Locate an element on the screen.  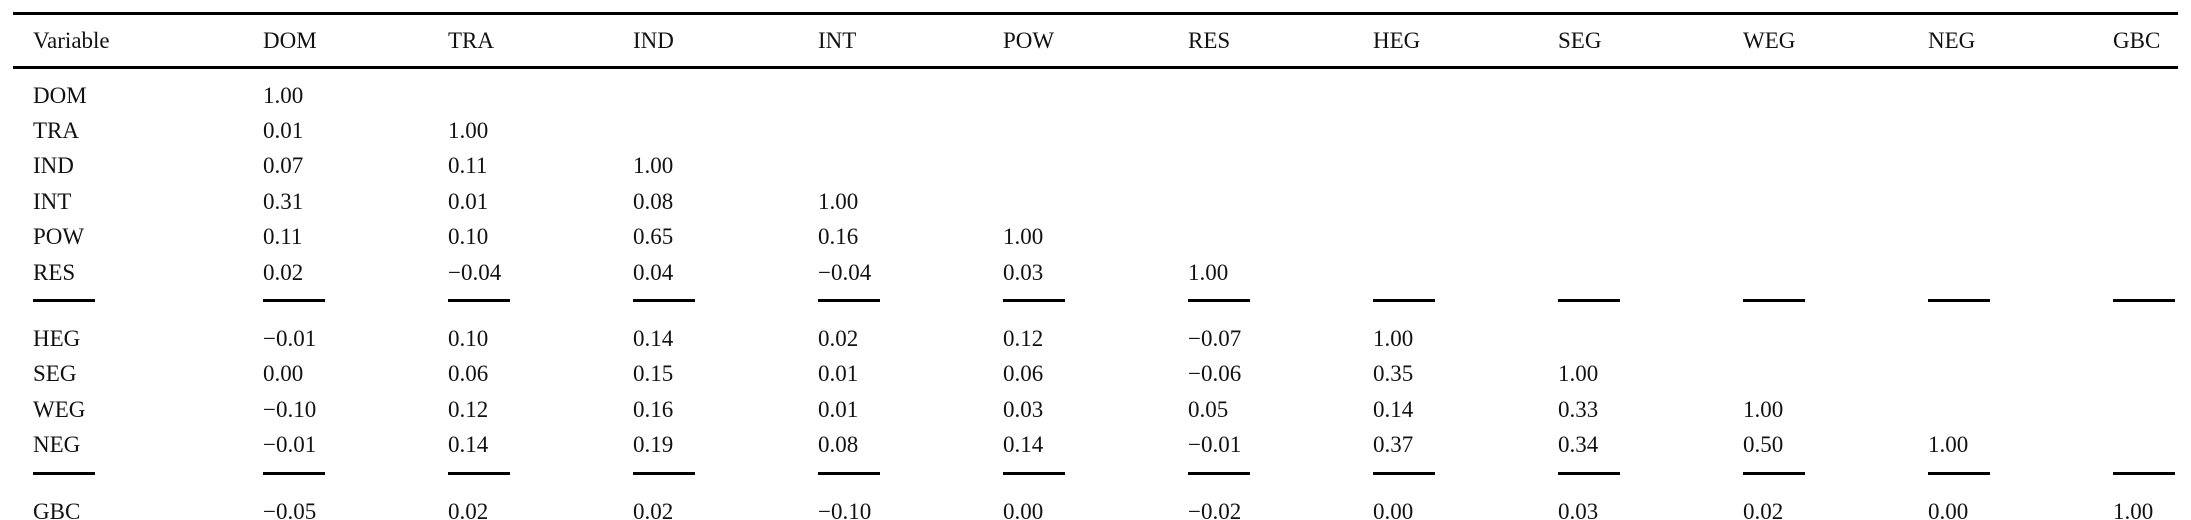
row-label-seg: SEG is located at coordinates (55, 374).